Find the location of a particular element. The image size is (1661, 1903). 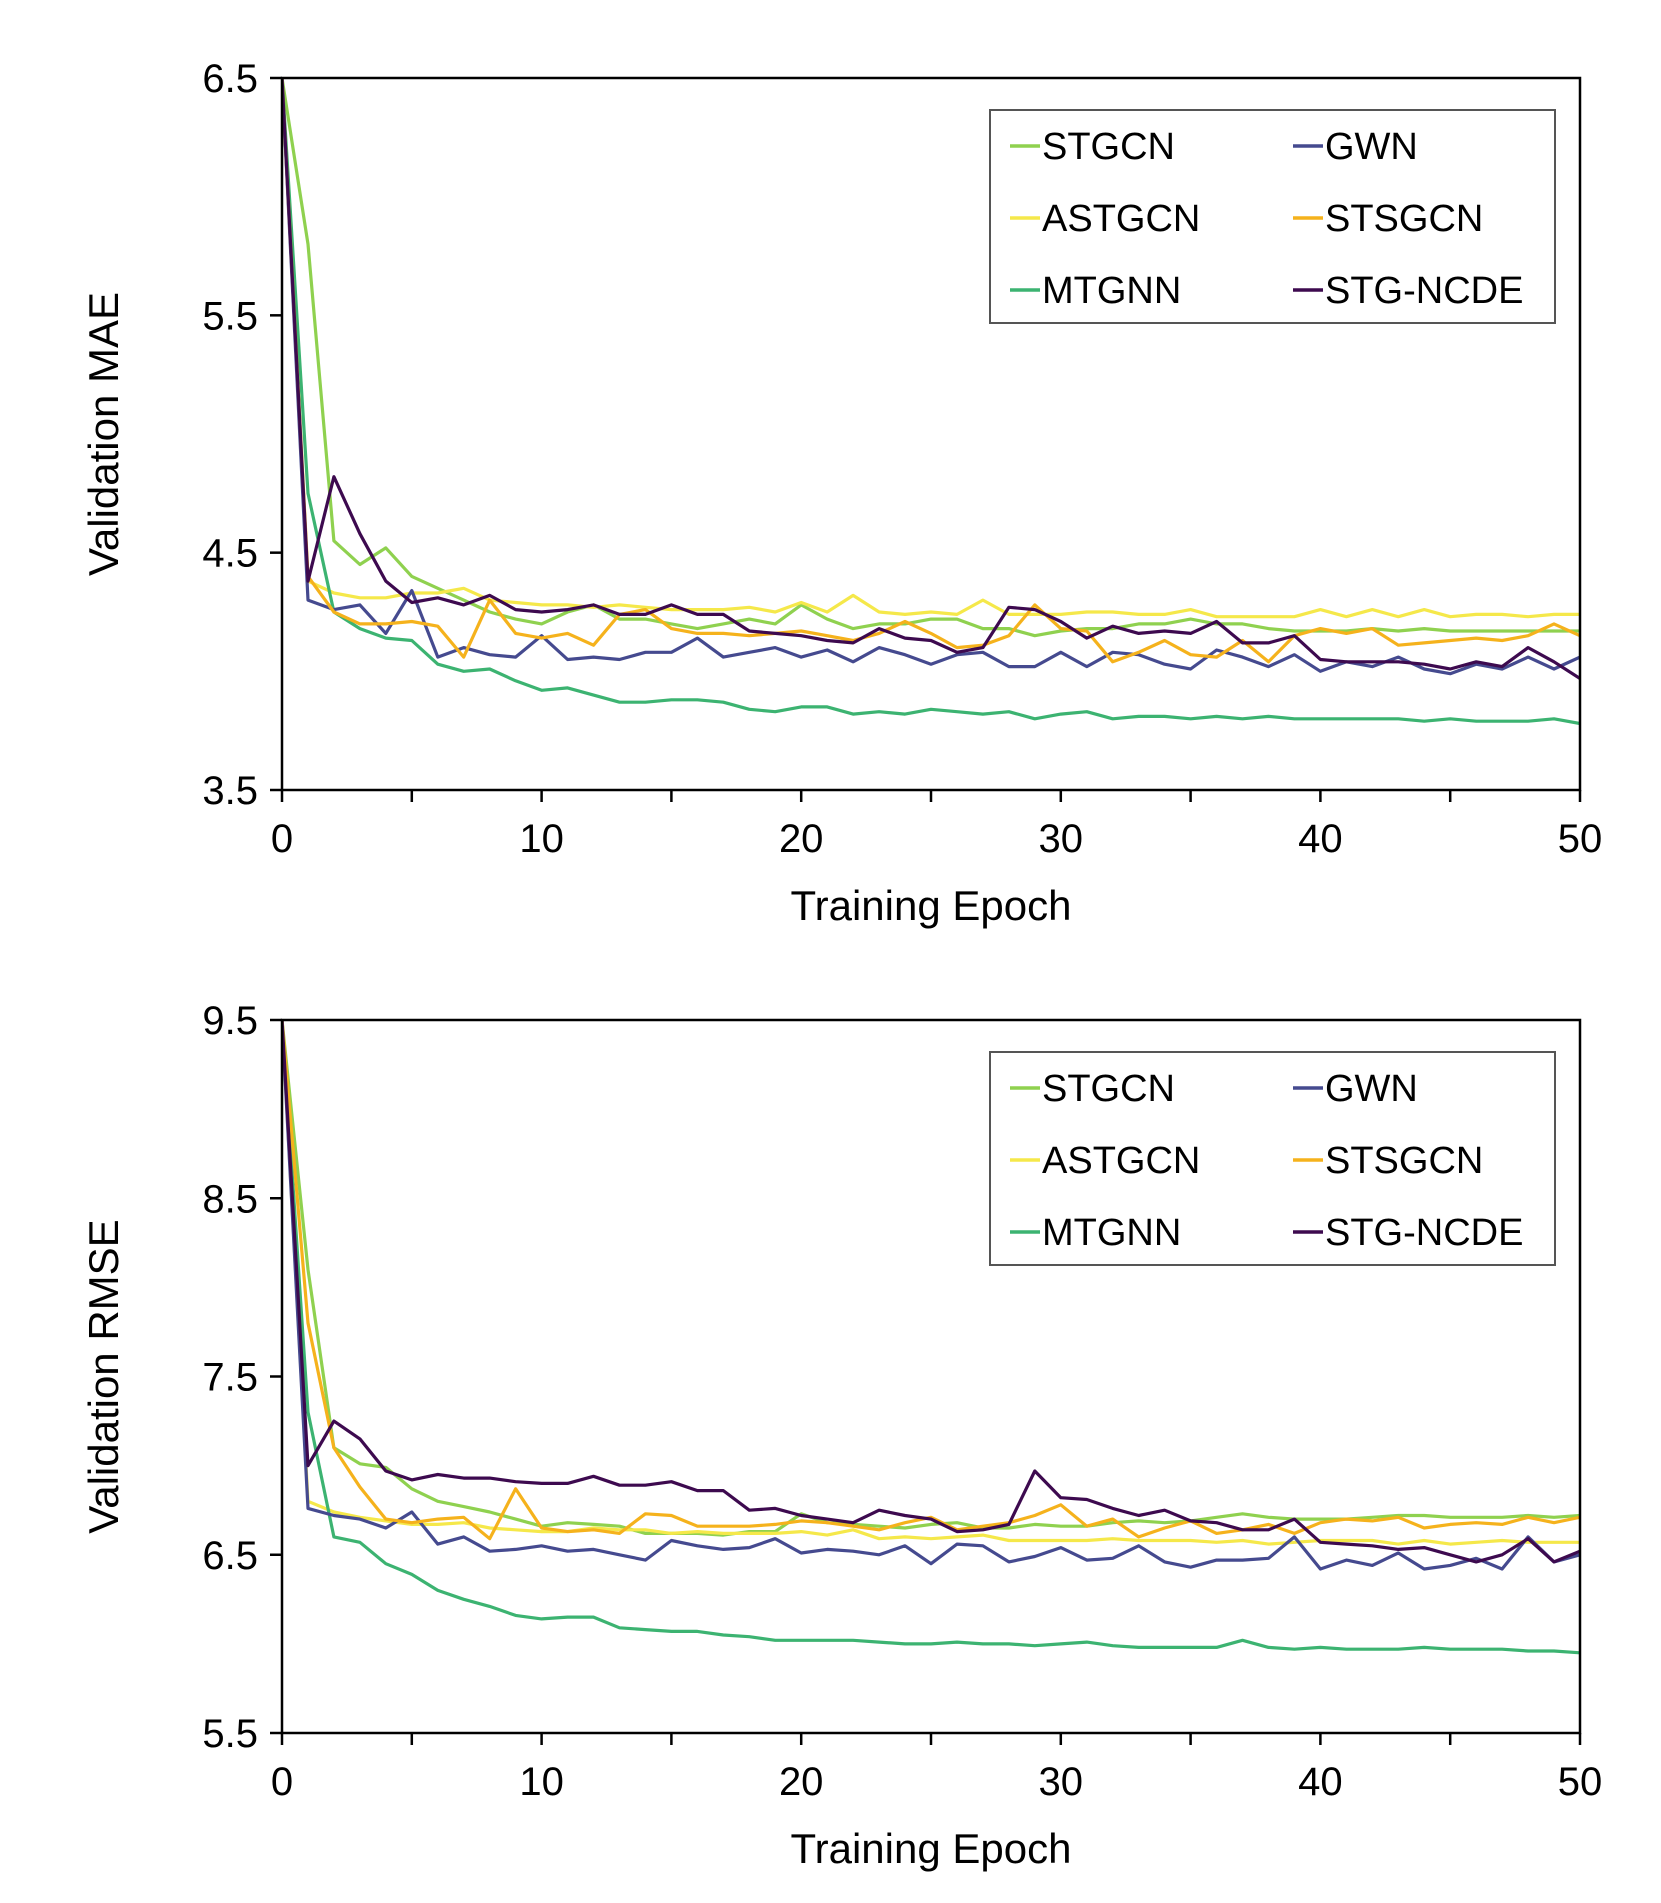

y-axis-title: Validation RMSE is located at coordinates (103, 1376).